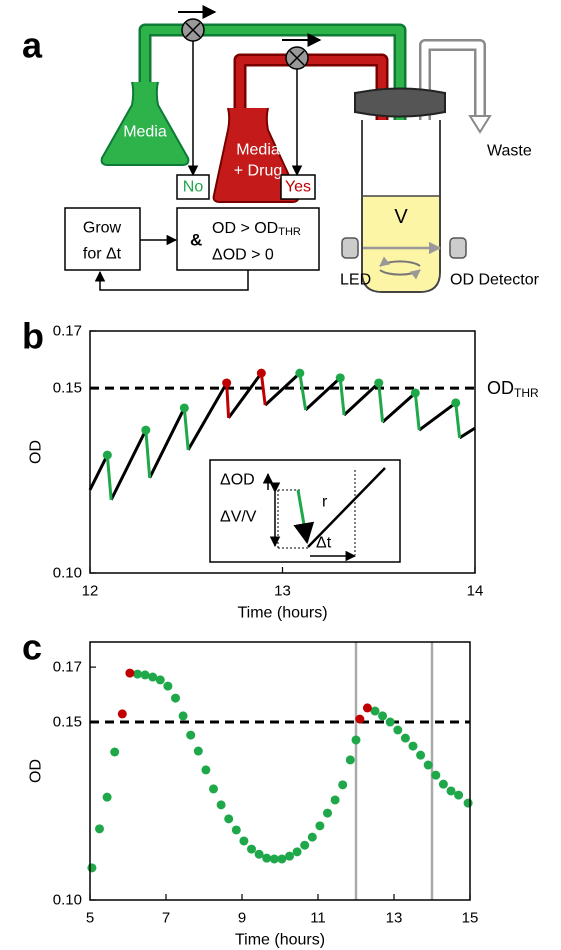  Describe the element at coordinates (304, 517) in the screenshot. I see `inset-dilution` at that location.